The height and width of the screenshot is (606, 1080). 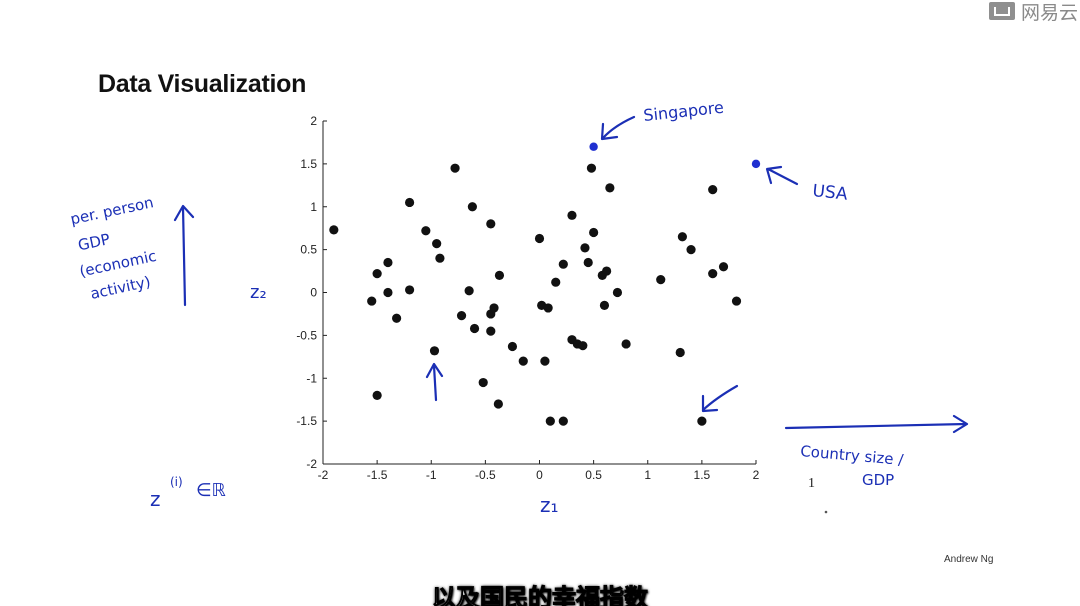 What do you see at coordinates (323, 475) in the screenshot?
I see `x-tick-label: -2` at bounding box center [323, 475].